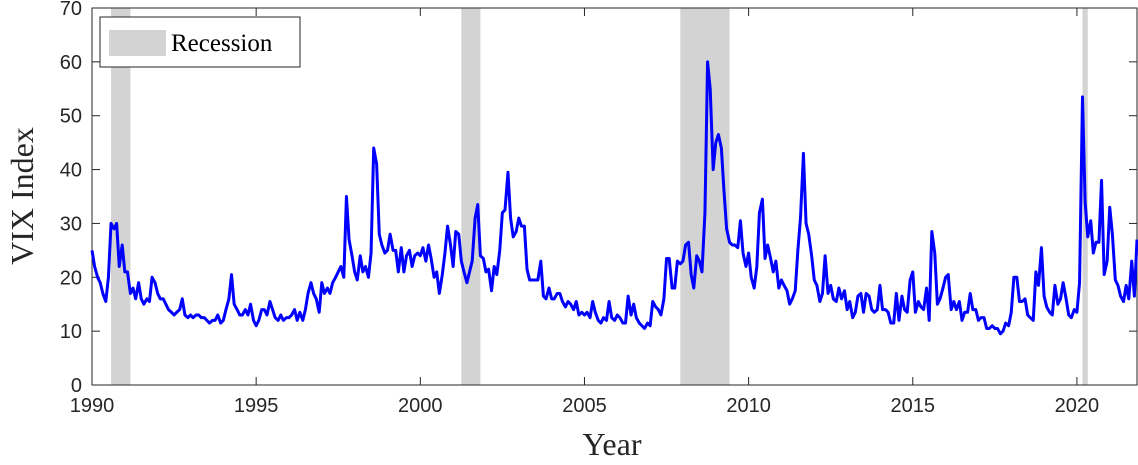 The width and height of the screenshot is (1138, 465). I want to click on y-tick-label: 30, so click(71, 224).